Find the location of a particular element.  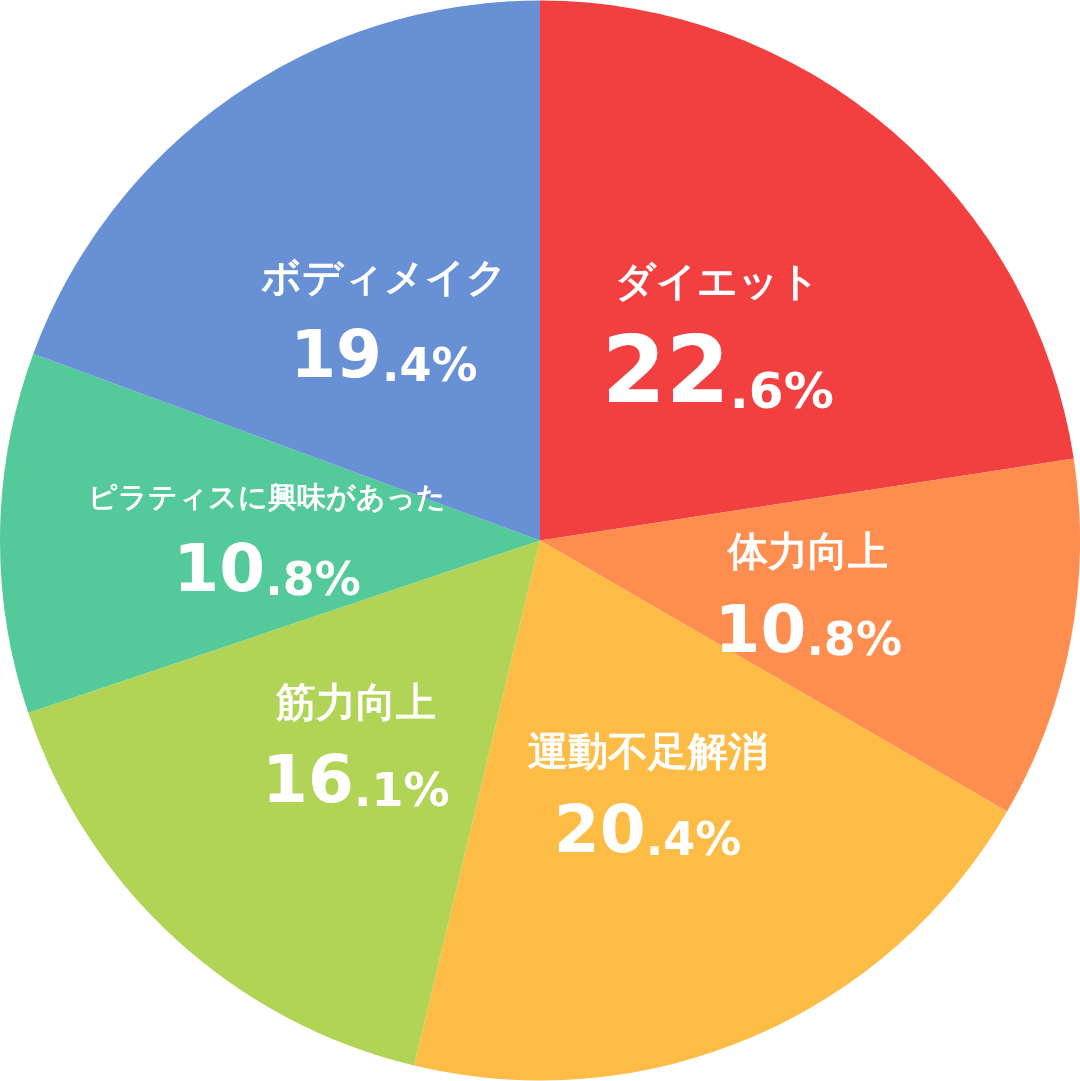

slice-label: ボディメイク is located at coordinates (383, 276).